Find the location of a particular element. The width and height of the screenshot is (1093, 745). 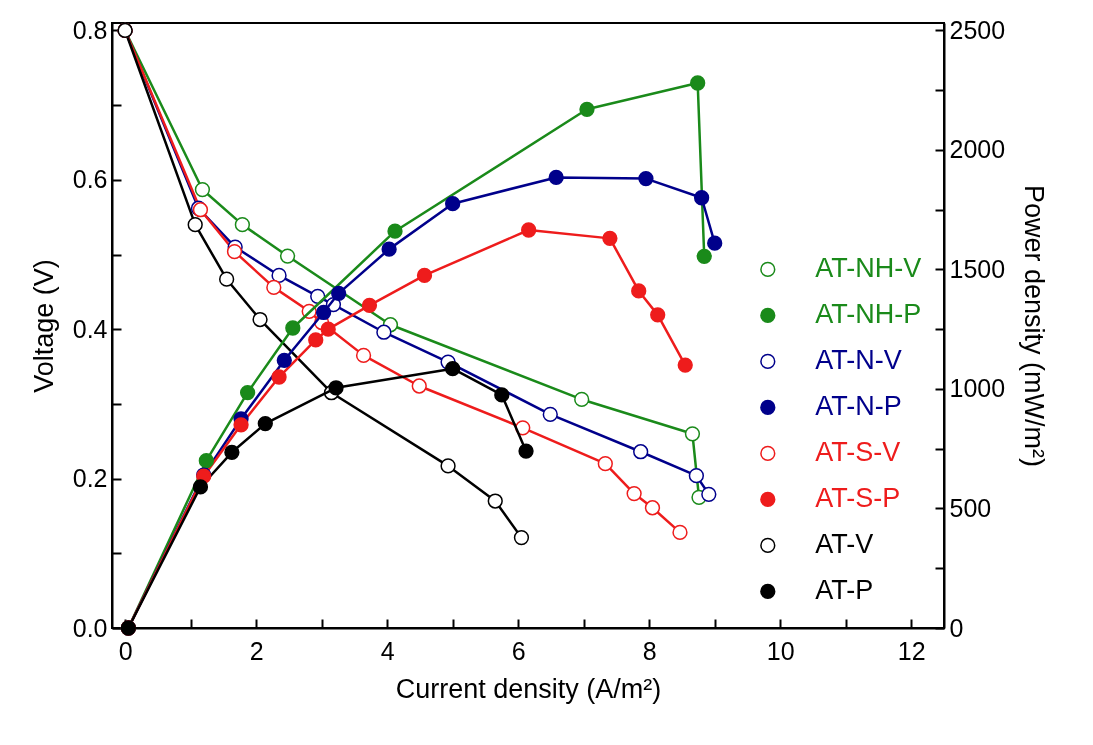

y2-tick-label: 0 is located at coordinates (956, 627).